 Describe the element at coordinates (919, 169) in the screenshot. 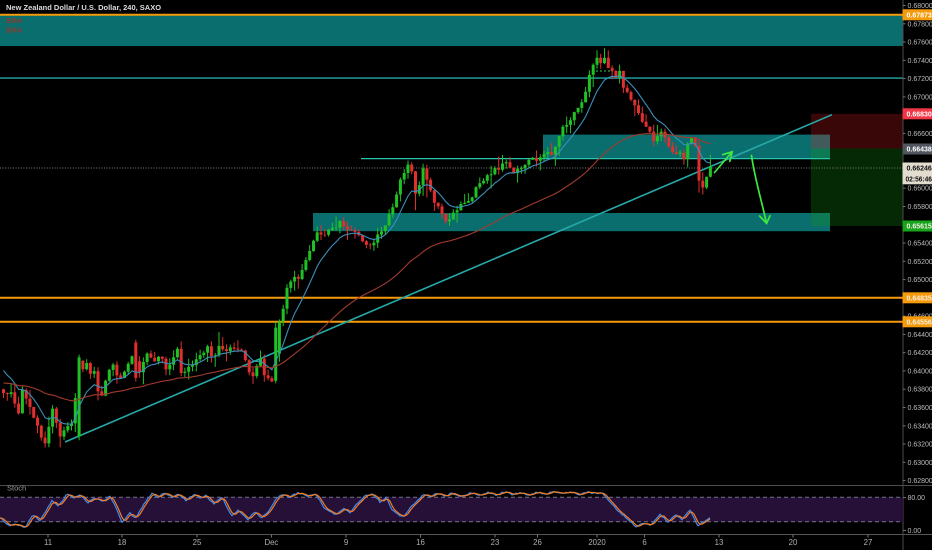

I see `svg-text: 0.66246` at that location.